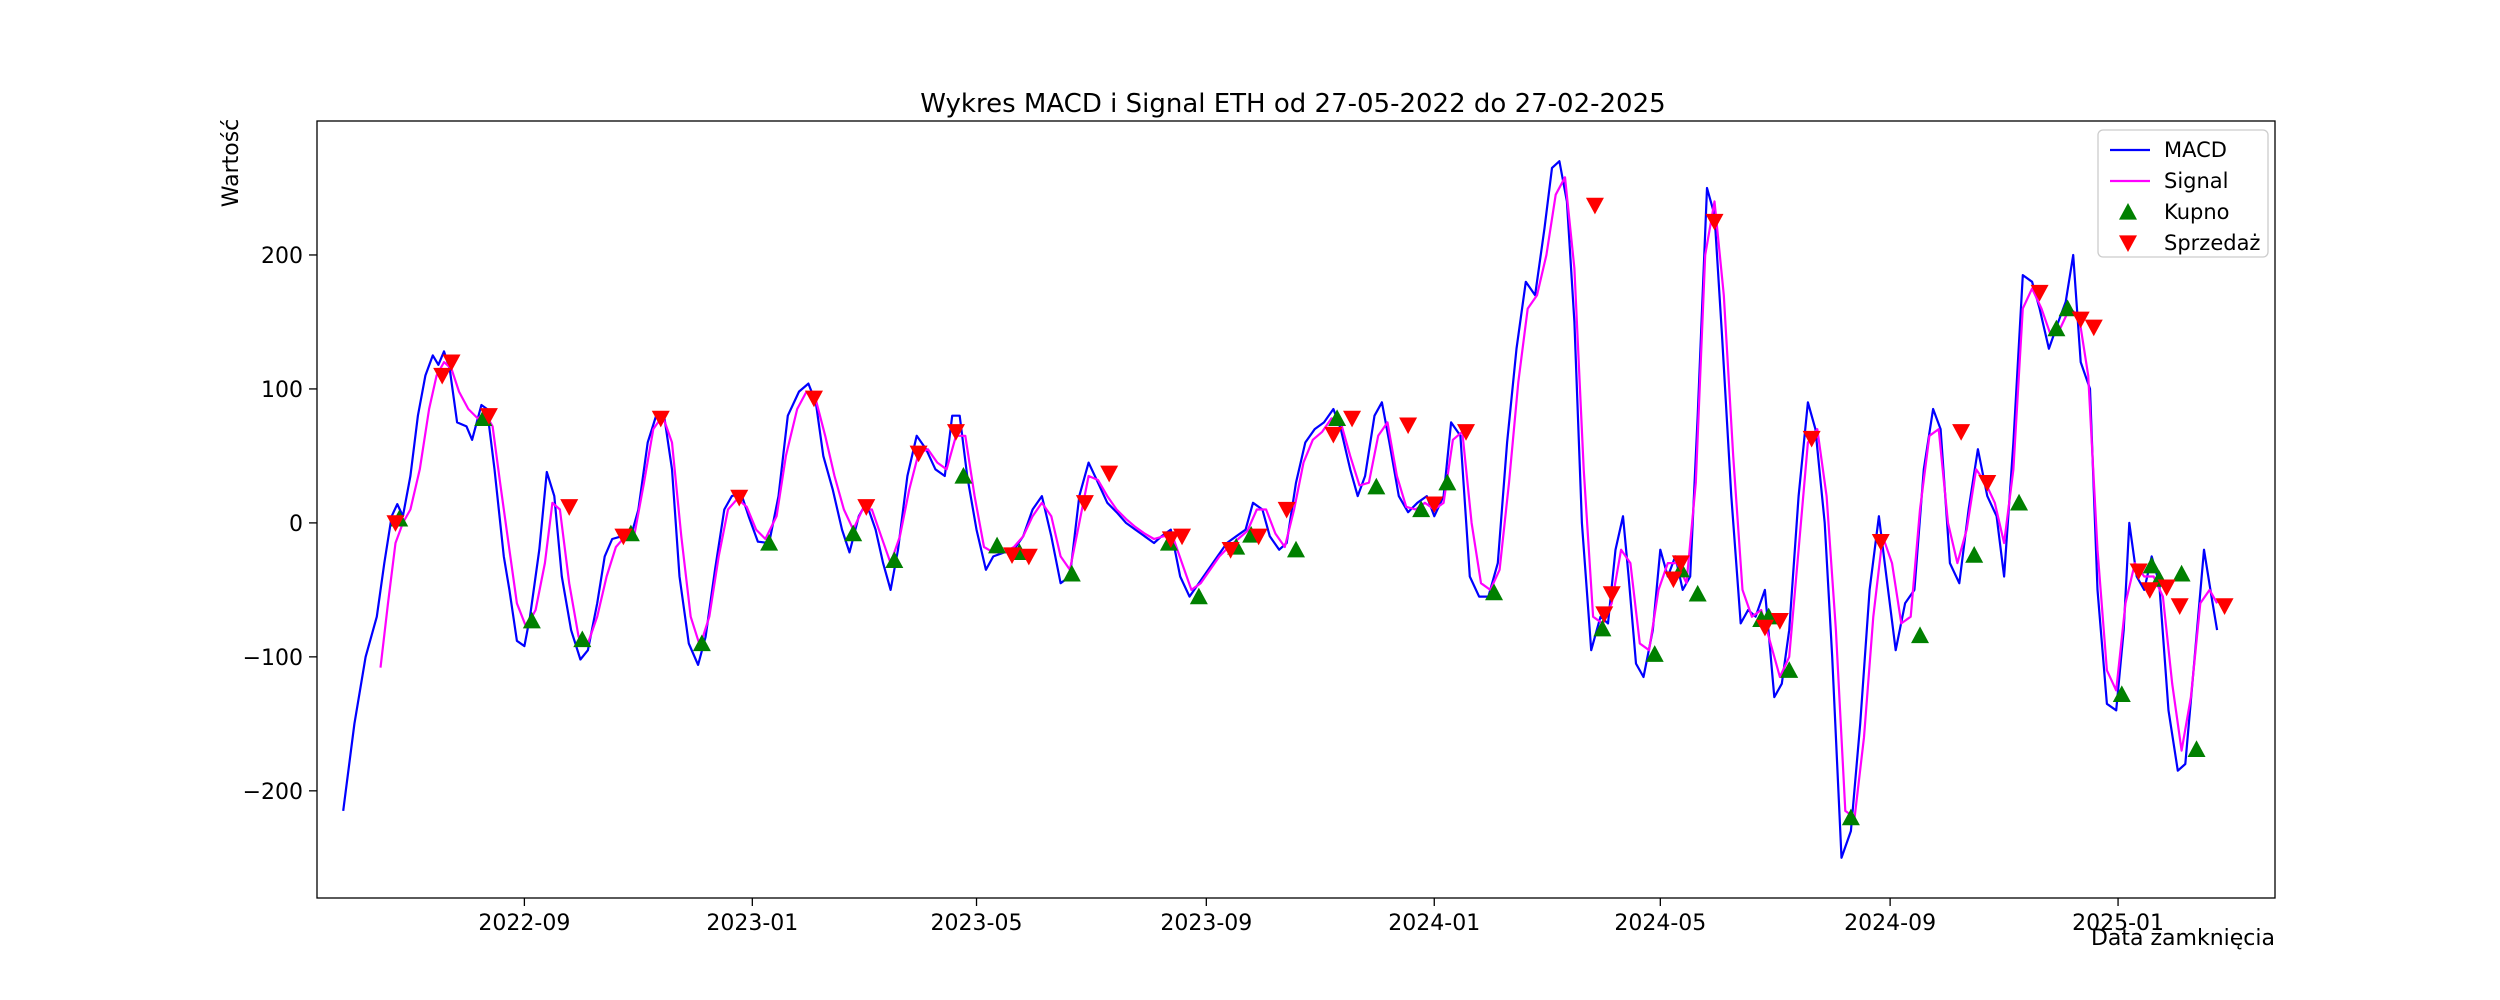 This screenshot has width=2500, height=1000. I want to click on y-tick-label-1: −100, so click(273, 658).